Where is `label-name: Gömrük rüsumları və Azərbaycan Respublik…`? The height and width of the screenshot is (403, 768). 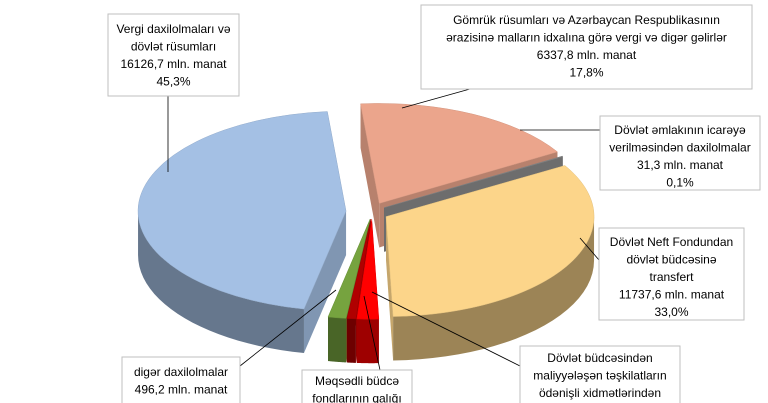 label-name: Gömrük rüsumları və Azərbaycan Respublik… is located at coordinates (586, 20).